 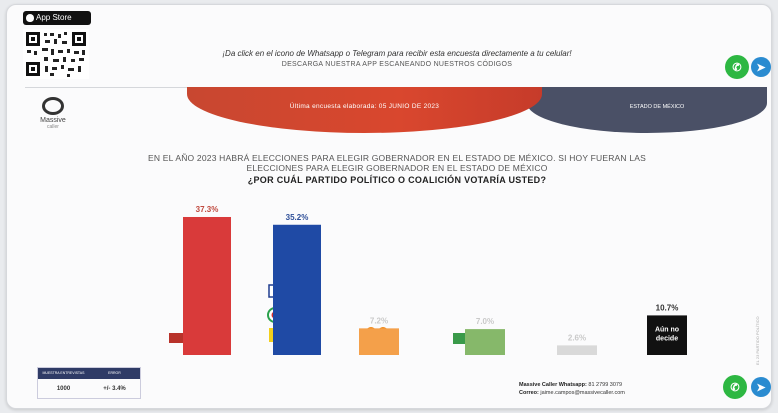 What do you see at coordinates (30, 18) in the screenshot?
I see `apple-icon` at bounding box center [30, 18].